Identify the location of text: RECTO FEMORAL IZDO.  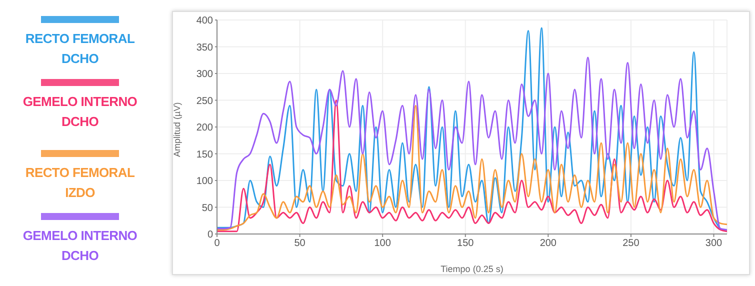
(80, 183).